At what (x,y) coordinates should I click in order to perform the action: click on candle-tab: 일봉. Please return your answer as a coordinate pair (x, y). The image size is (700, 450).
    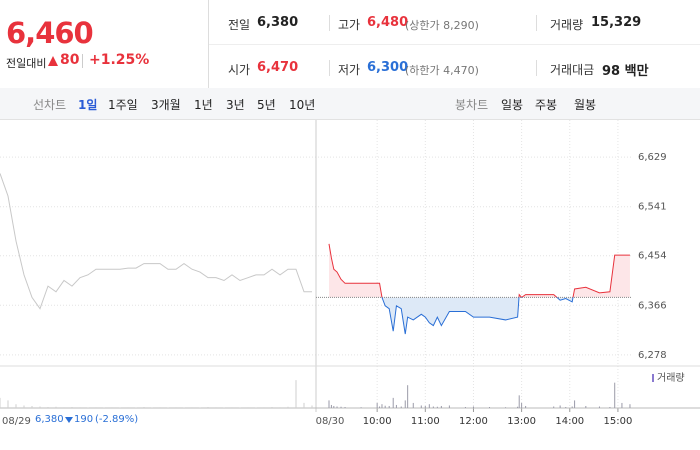
    Looking at the image, I should click on (512, 105).